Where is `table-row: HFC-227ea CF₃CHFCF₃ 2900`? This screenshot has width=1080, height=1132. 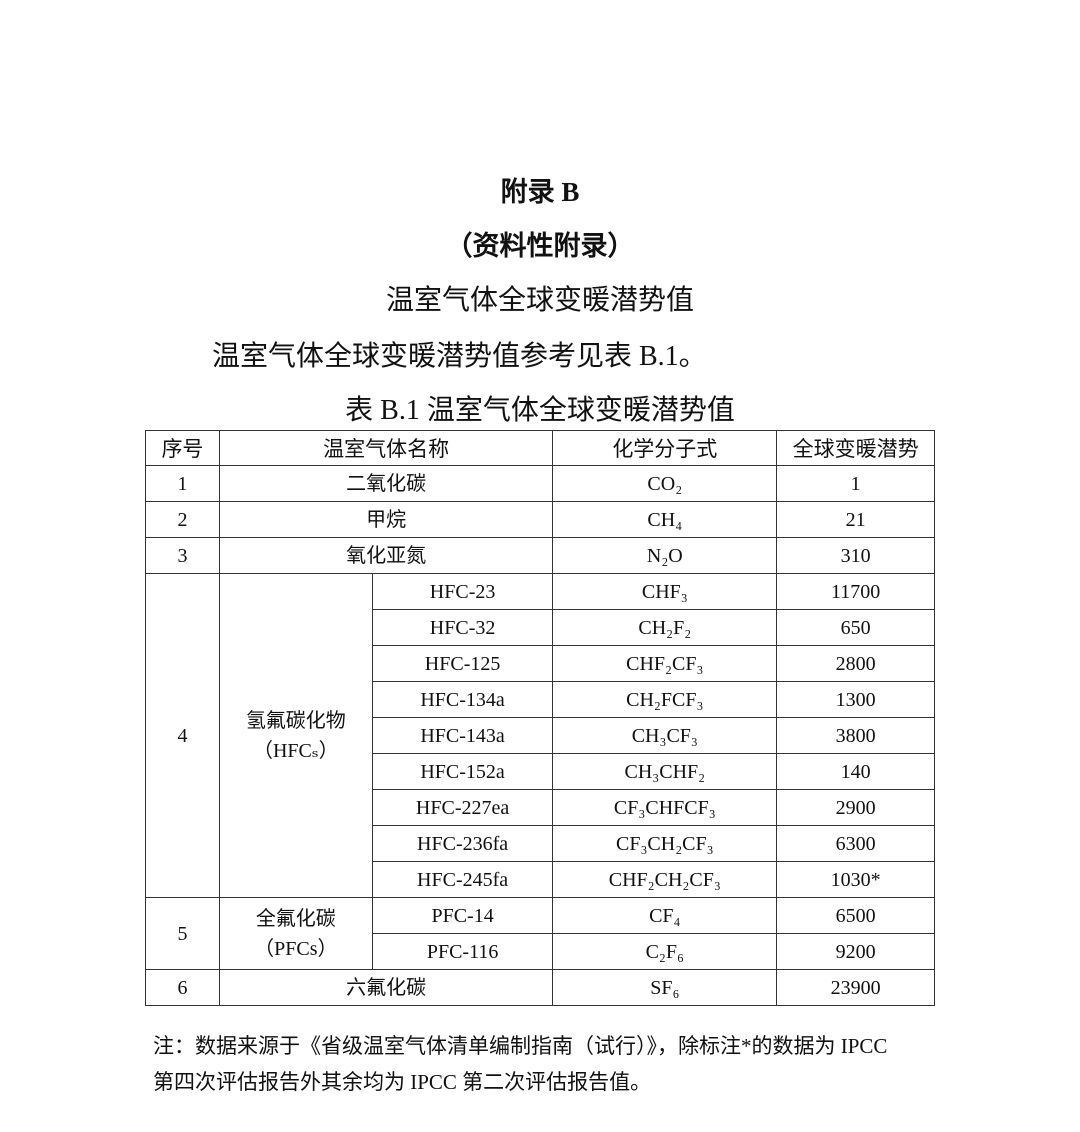
table-row: HFC-227ea CF₃CHFCF₃ 2900 is located at coordinates (540, 807).